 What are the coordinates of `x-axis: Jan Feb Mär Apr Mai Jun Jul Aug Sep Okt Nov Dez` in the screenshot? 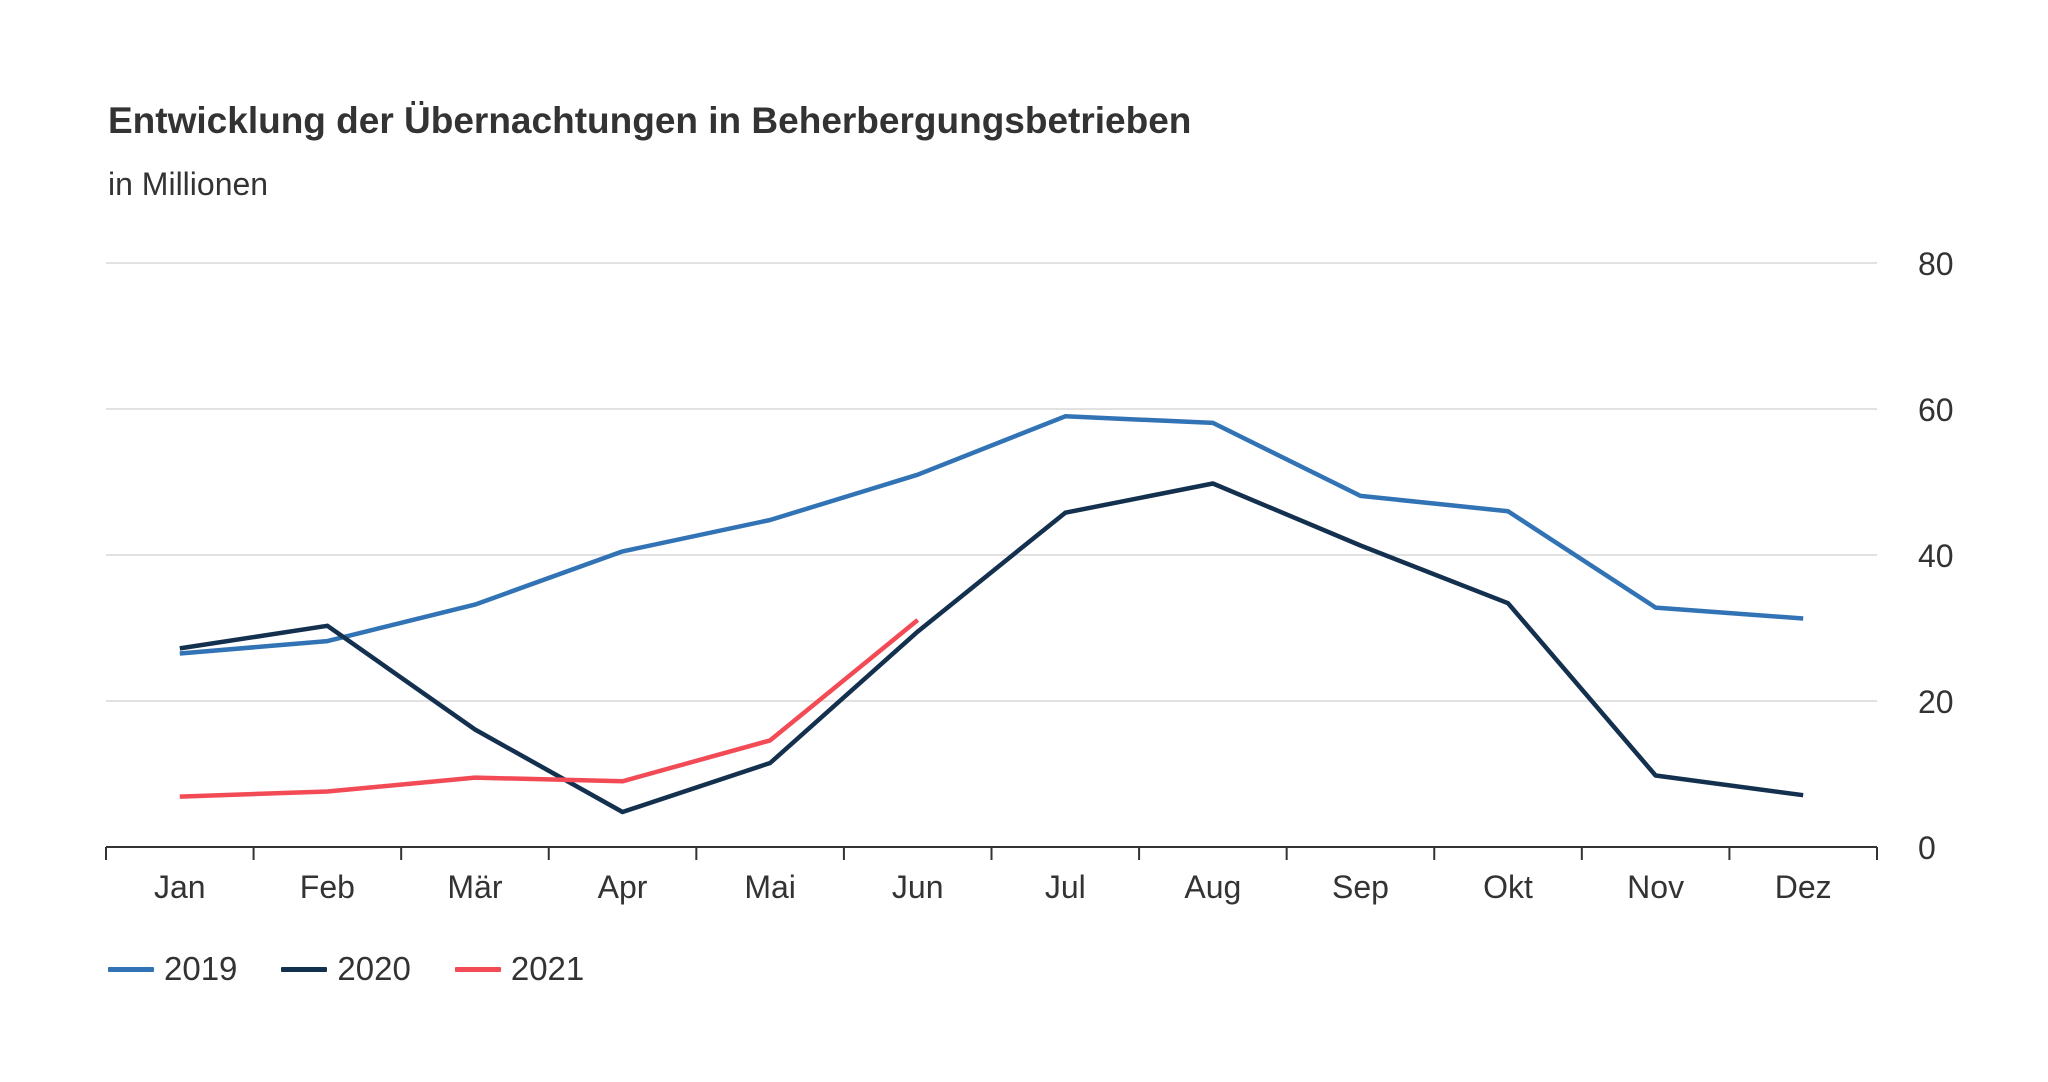 It's located at (991, 875).